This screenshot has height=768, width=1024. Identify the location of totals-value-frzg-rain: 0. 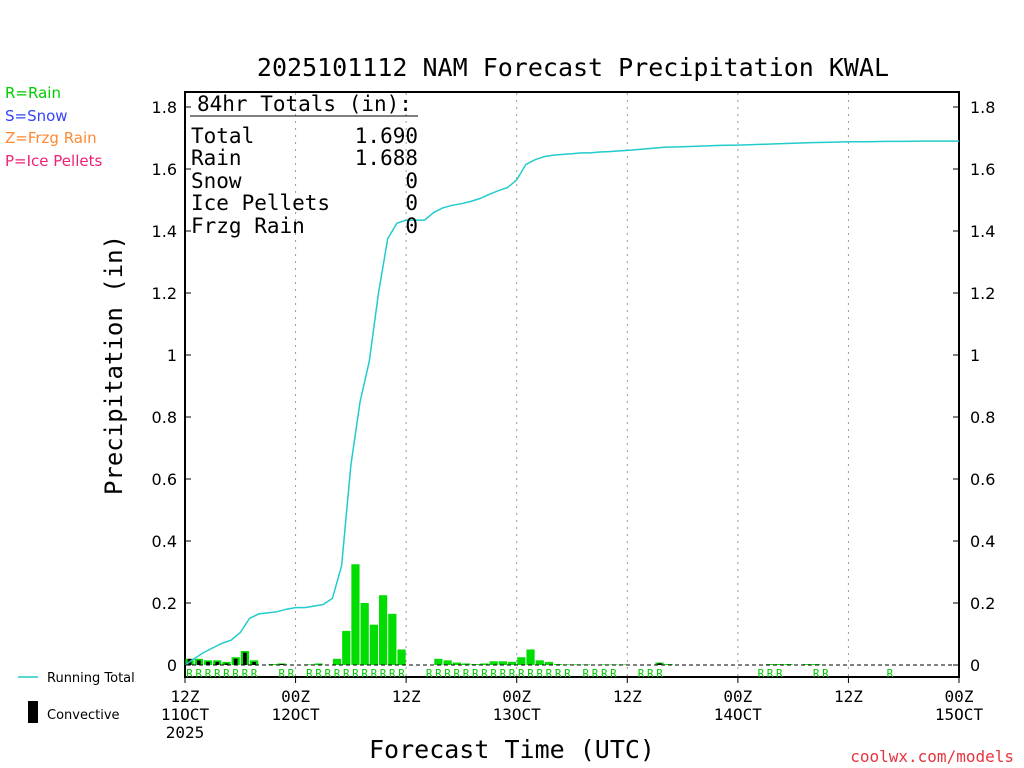
(411, 226).